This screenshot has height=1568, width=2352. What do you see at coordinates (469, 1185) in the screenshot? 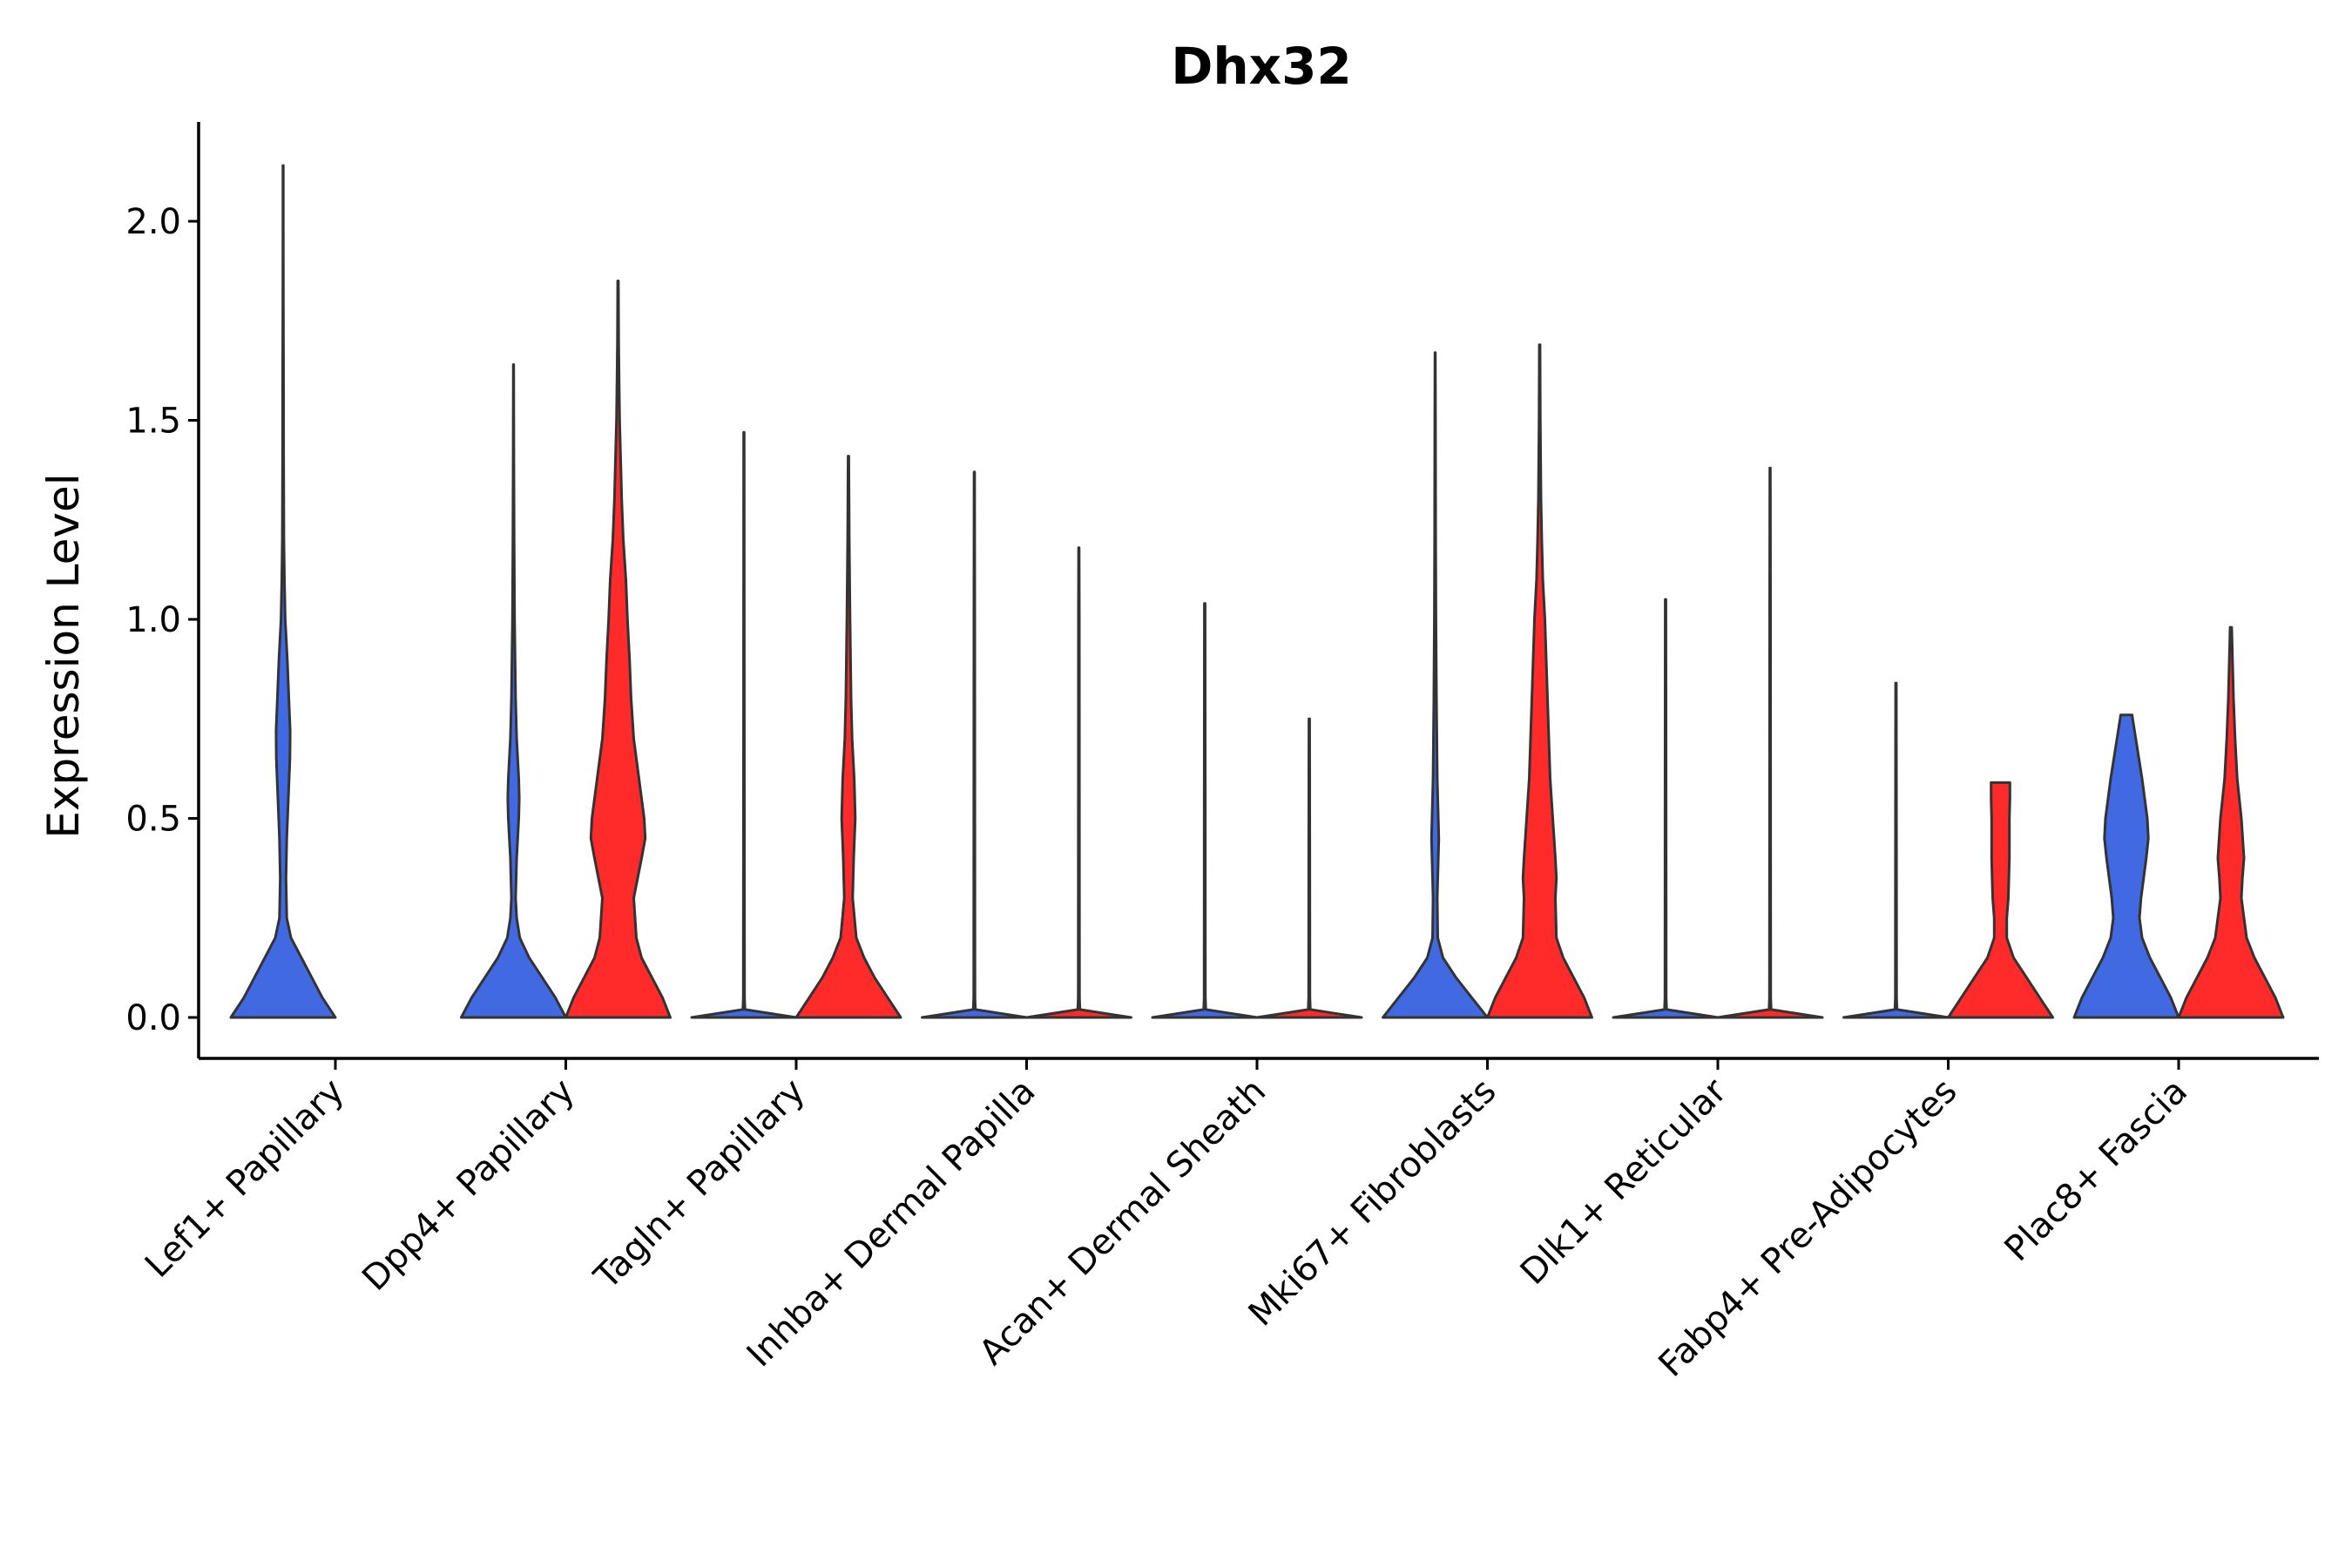
I see `x-tick-label: Dpp4+ Papillary` at bounding box center [469, 1185].